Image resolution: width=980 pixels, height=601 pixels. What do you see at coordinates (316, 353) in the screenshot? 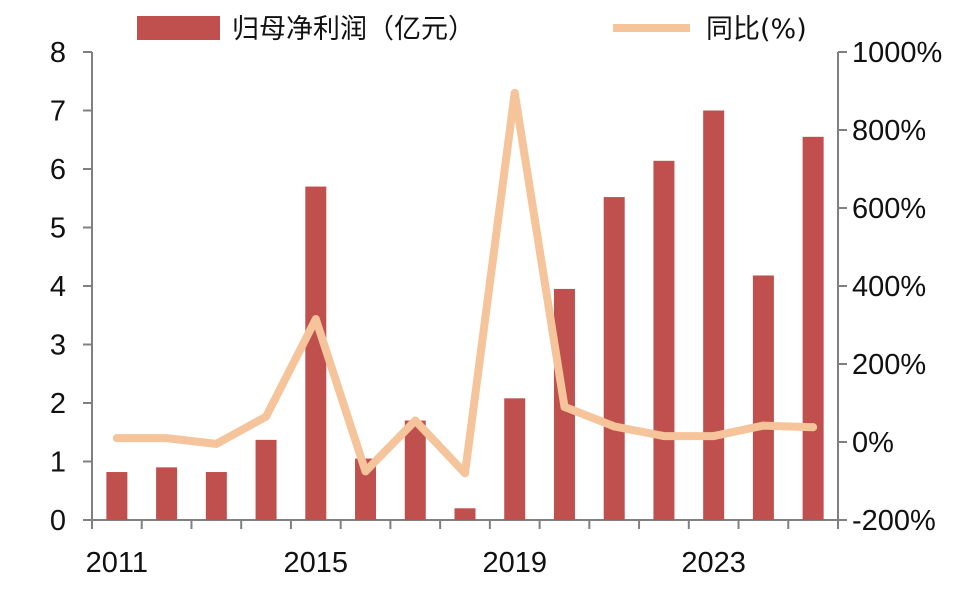
I see `bar-2015` at bounding box center [316, 353].